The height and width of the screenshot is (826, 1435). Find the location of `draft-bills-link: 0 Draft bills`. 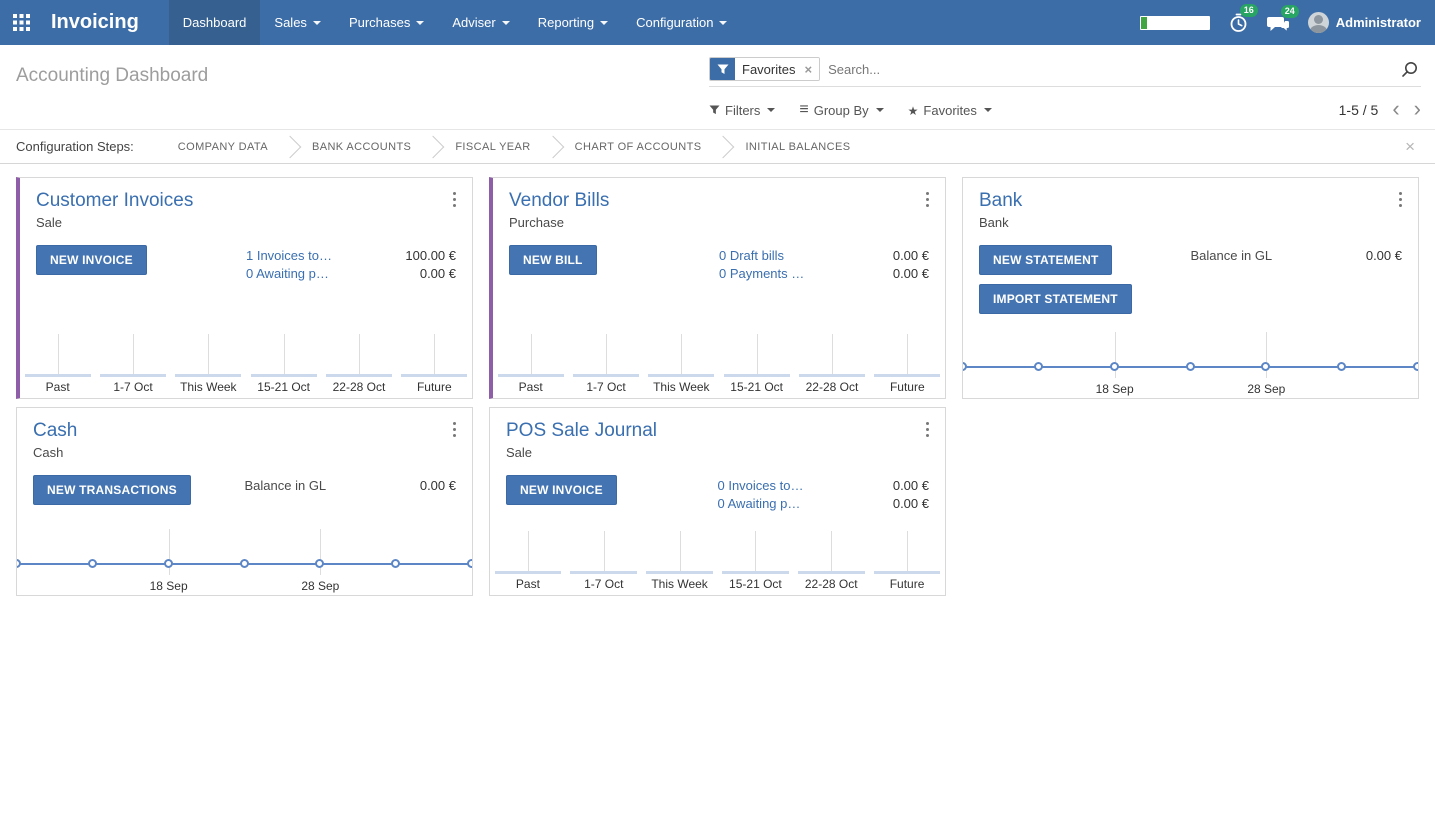

draft-bills-link: 0 Draft bills is located at coordinates (752, 255).